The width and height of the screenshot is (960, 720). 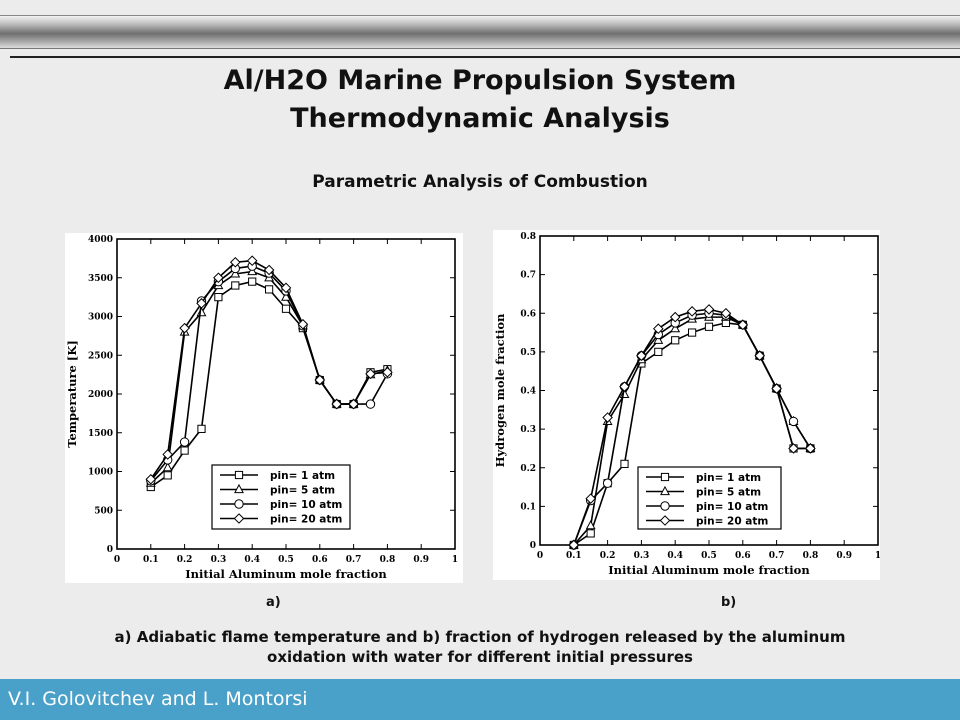 What do you see at coordinates (528, 469) in the screenshot?
I see `y-tick-label: 0.2` at bounding box center [528, 469].